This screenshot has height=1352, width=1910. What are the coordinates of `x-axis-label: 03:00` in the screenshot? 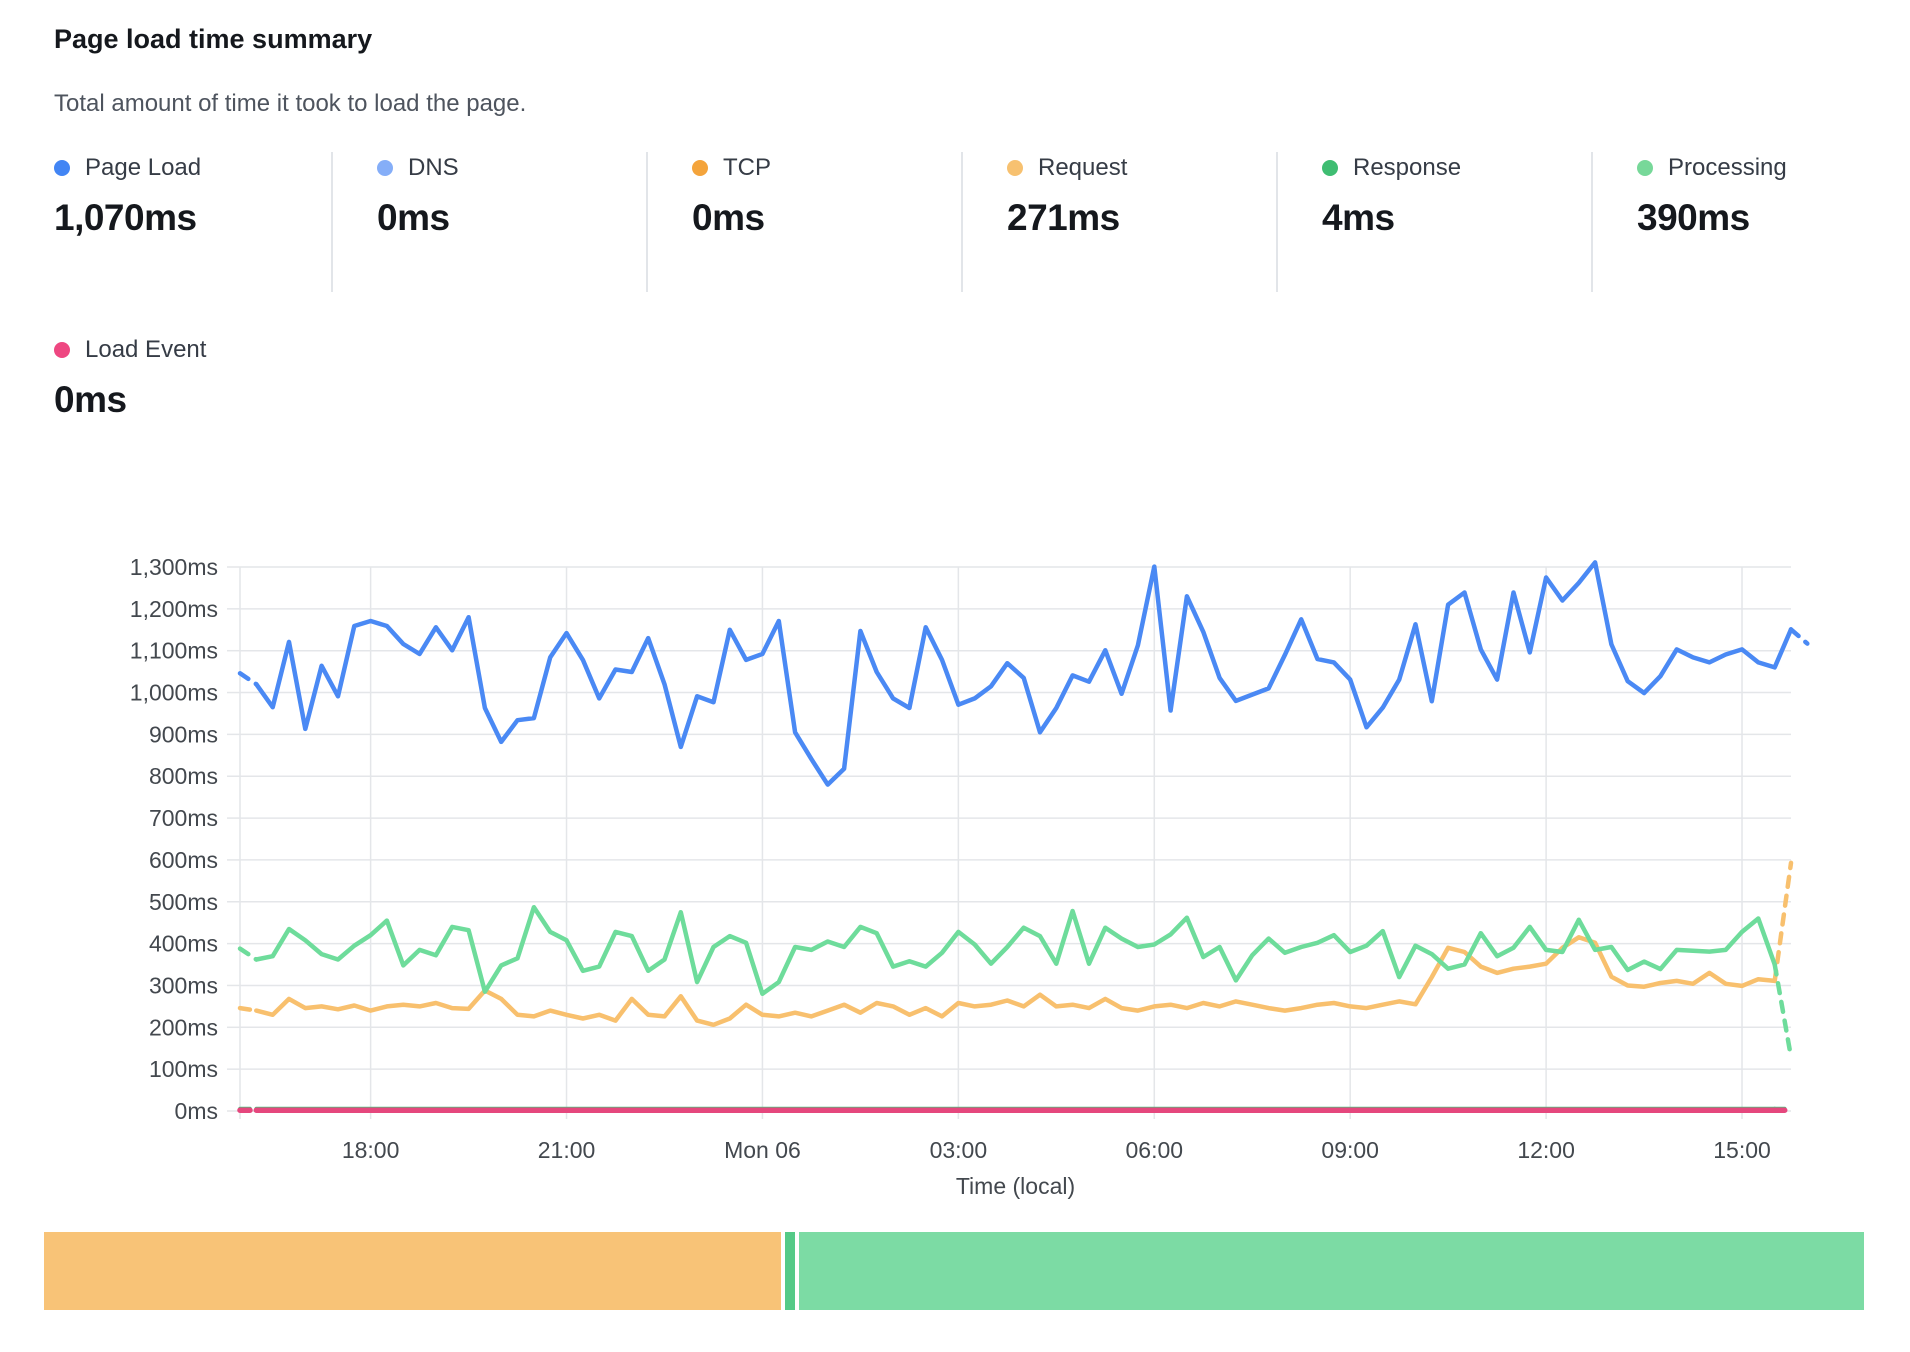 It's located at (959, 1150).